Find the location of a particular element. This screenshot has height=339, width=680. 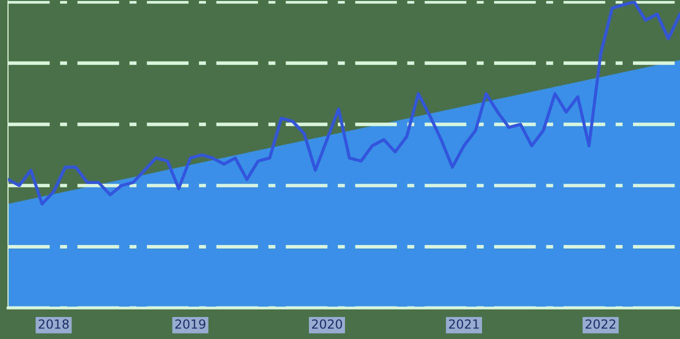

x-tick-label: 2020 is located at coordinates (327, 324).